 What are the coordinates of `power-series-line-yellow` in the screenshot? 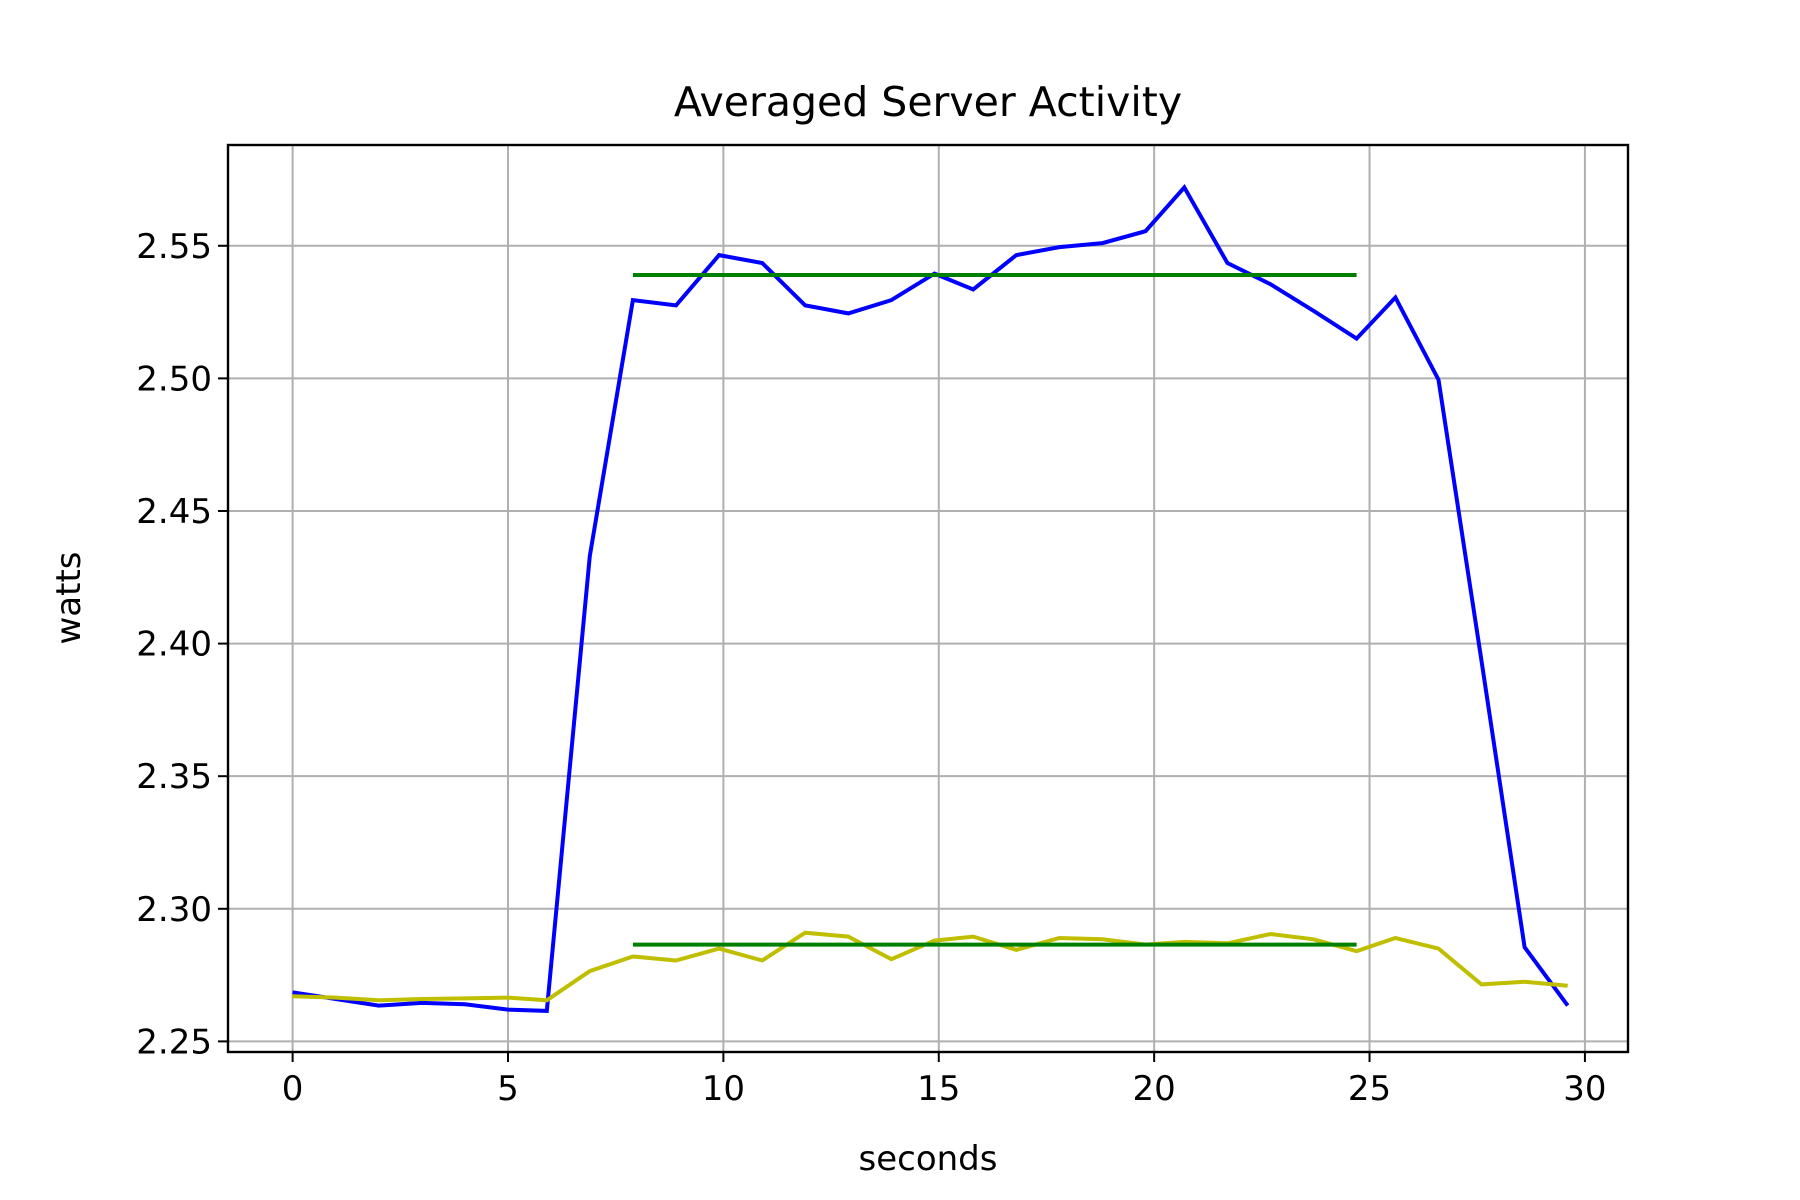 It's located at (930, 966).